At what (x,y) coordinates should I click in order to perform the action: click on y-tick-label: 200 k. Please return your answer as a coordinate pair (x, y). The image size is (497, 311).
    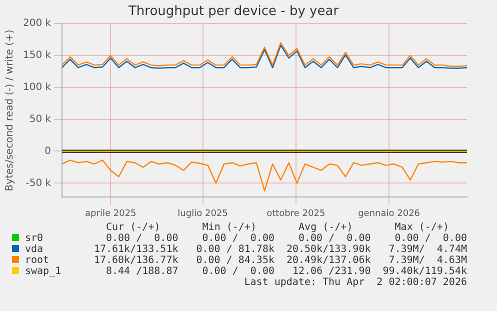
    Looking at the image, I should click on (37, 24).